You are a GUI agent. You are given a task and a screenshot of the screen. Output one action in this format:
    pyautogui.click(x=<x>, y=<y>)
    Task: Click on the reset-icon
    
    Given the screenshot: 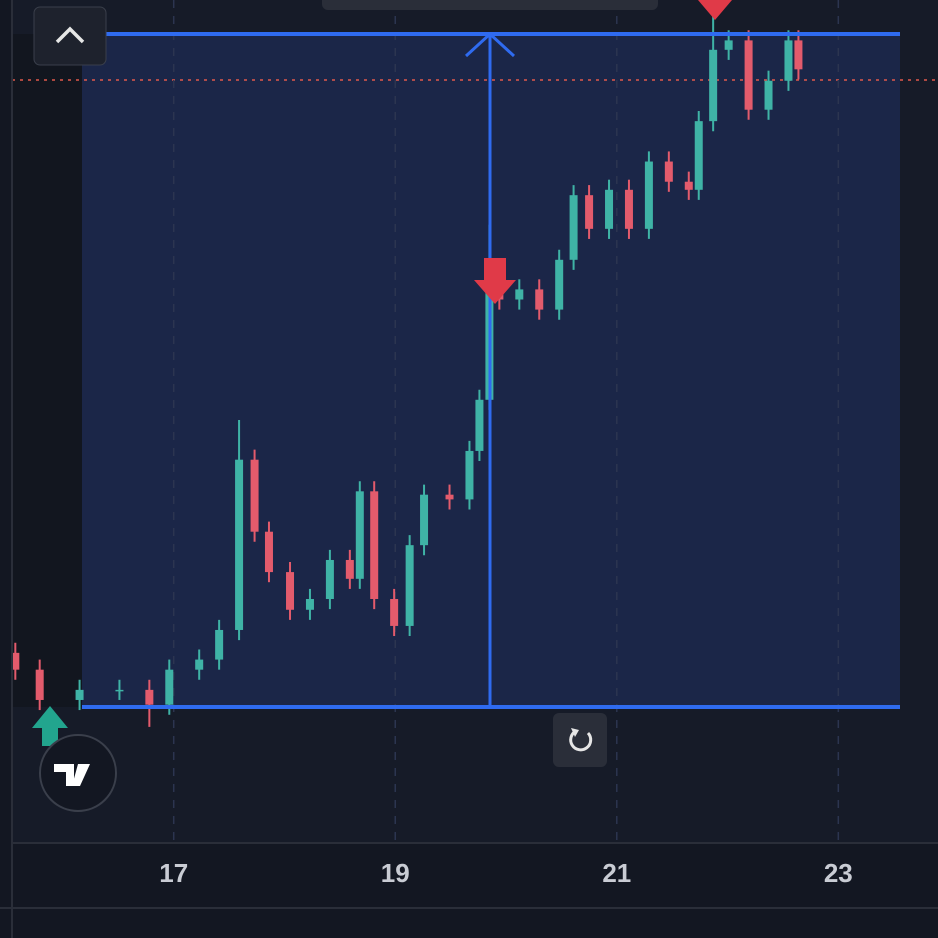 What is the action you would take?
    pyautogui.click(x=581, y=740)
    